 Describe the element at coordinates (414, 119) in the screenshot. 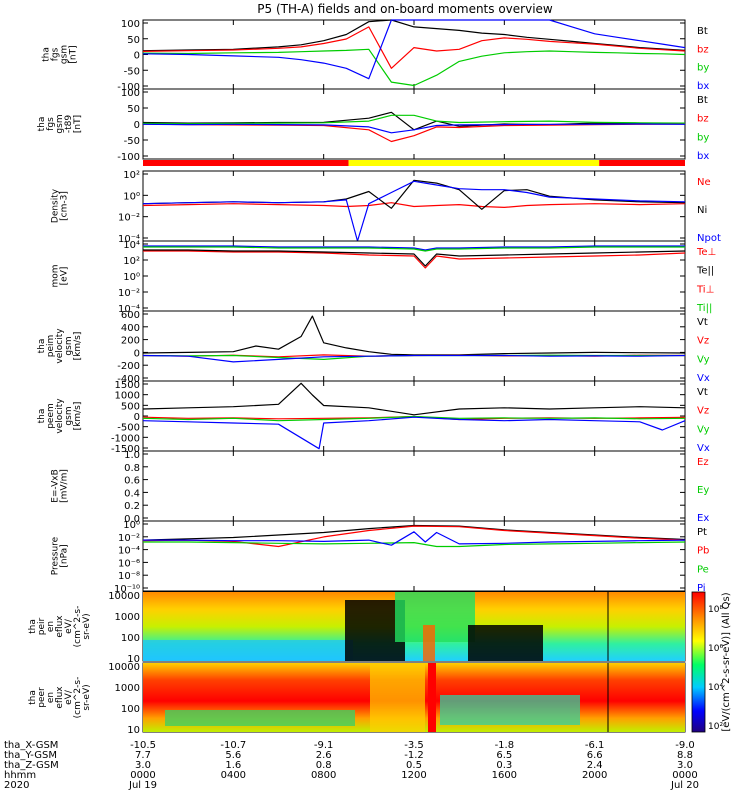

I see `series-fgs-gsm-dipole-by` at that location.